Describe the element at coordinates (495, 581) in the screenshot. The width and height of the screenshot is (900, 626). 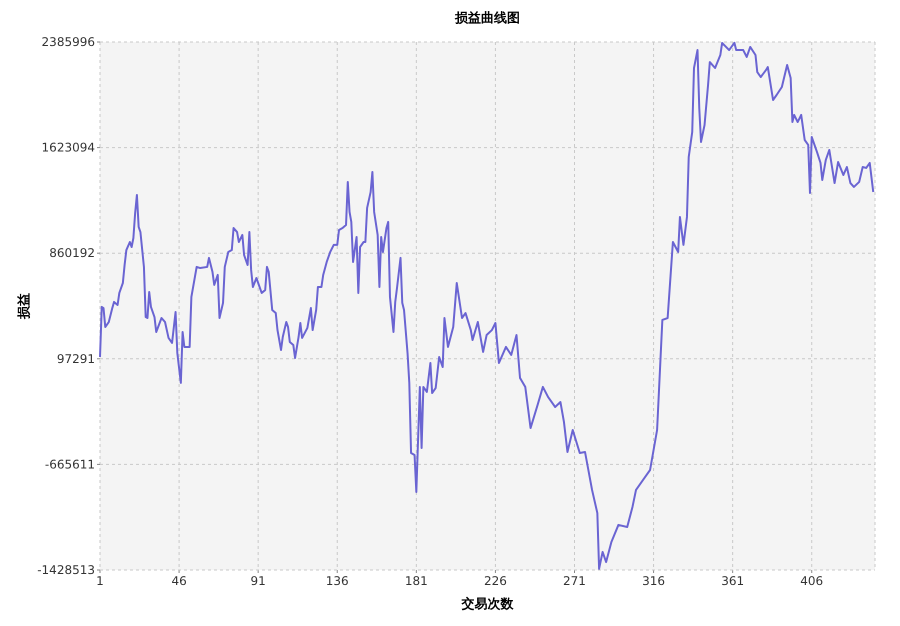
I see `x-tick-label: 226` at that location.